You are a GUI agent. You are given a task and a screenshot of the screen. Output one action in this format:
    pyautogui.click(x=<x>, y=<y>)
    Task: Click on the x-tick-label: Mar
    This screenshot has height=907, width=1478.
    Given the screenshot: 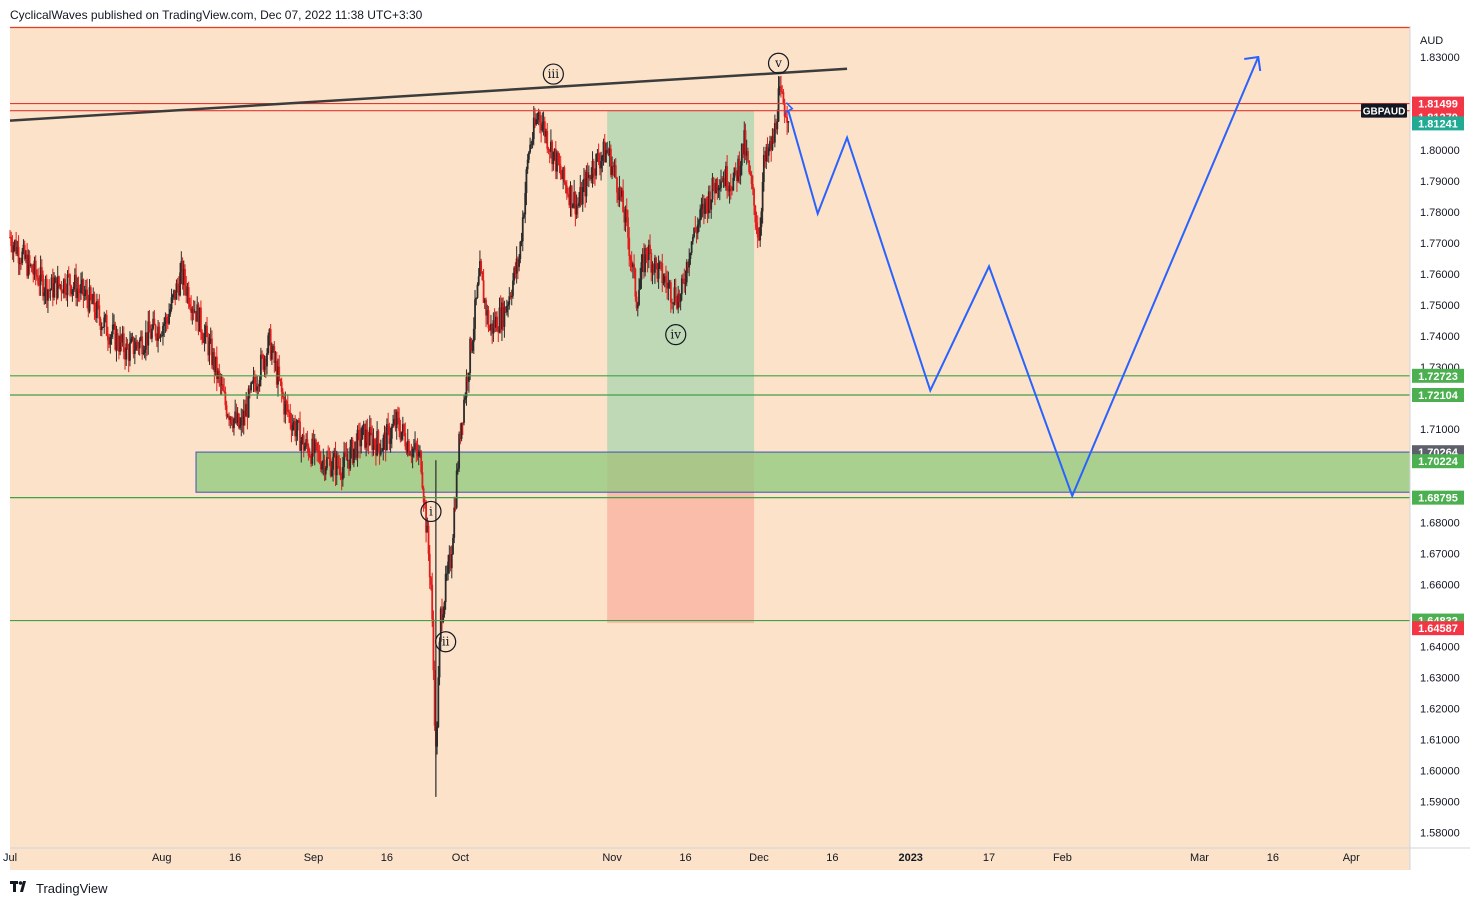 What is the action you would take?
    pyautogui.click(x=1199, y=858)
    